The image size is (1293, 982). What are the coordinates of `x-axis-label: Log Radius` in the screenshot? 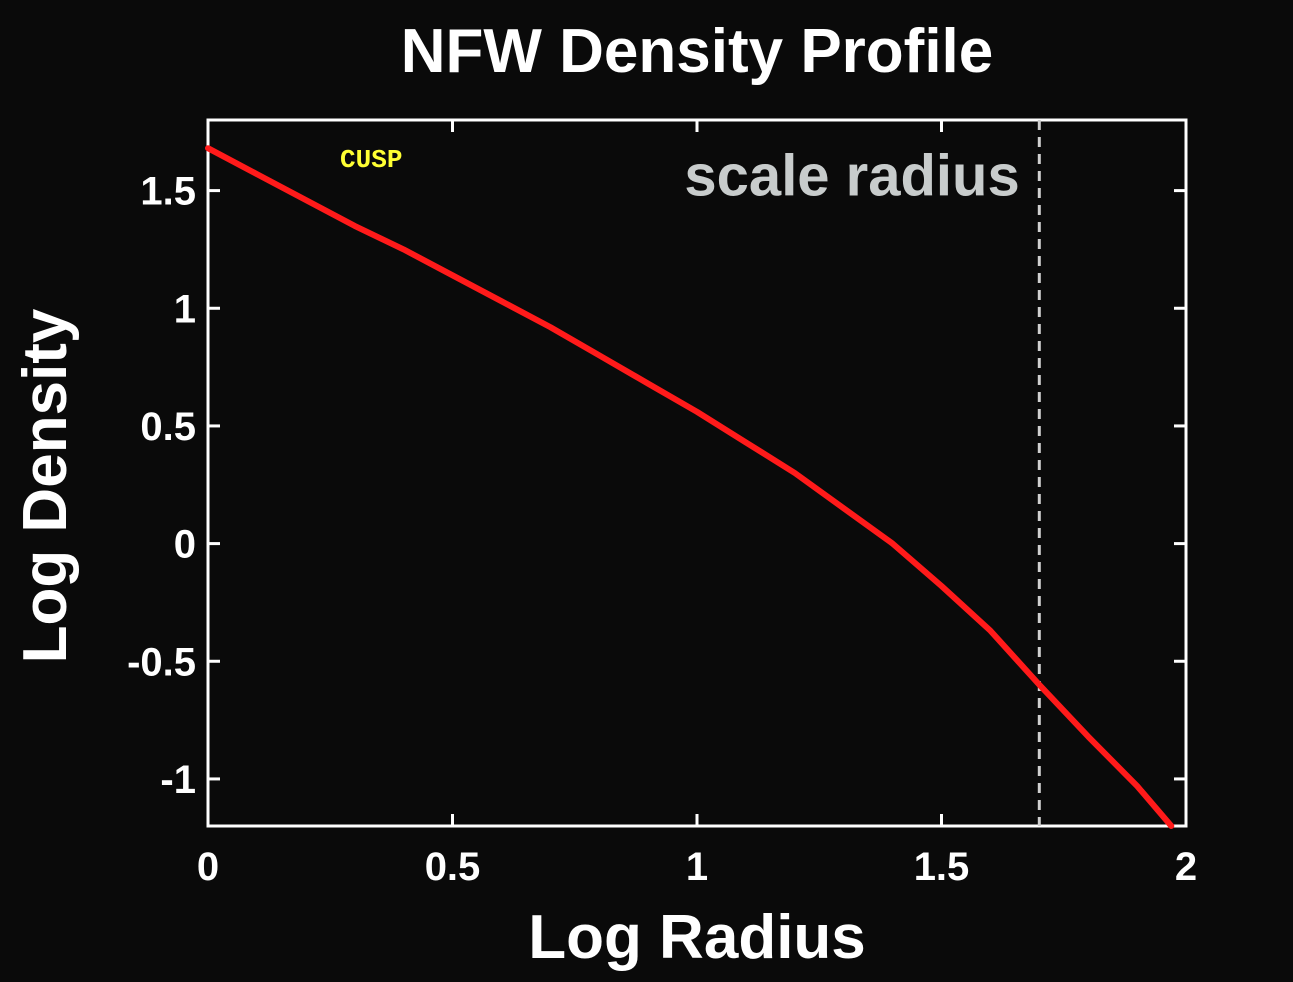 It's located at (697, 937).